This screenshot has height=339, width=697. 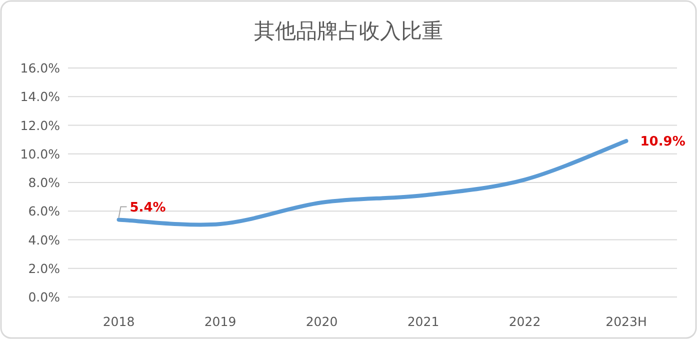 I want to click on x-tick-label: 2018, so click(x=118, y=321).